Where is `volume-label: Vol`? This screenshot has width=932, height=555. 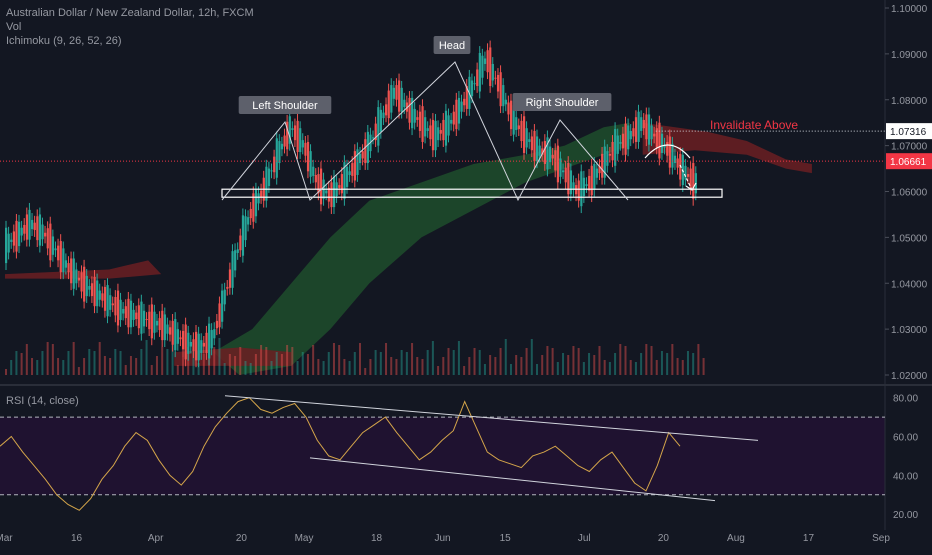 volume-label: Vol is located at coordinates (14, 27).